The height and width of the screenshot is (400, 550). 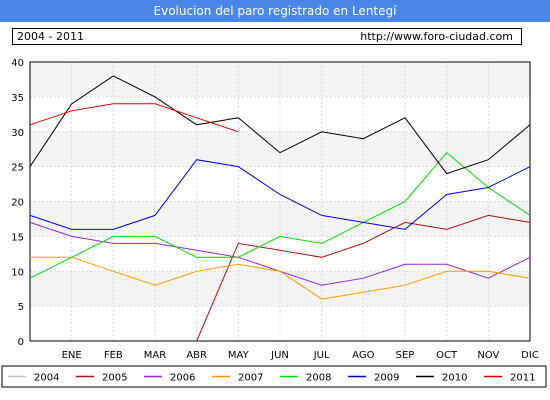 What do you see at coordinates (155, 355) in the screenshot?
I see `x-tick-label: MAR` at bounding box center [155, 355].